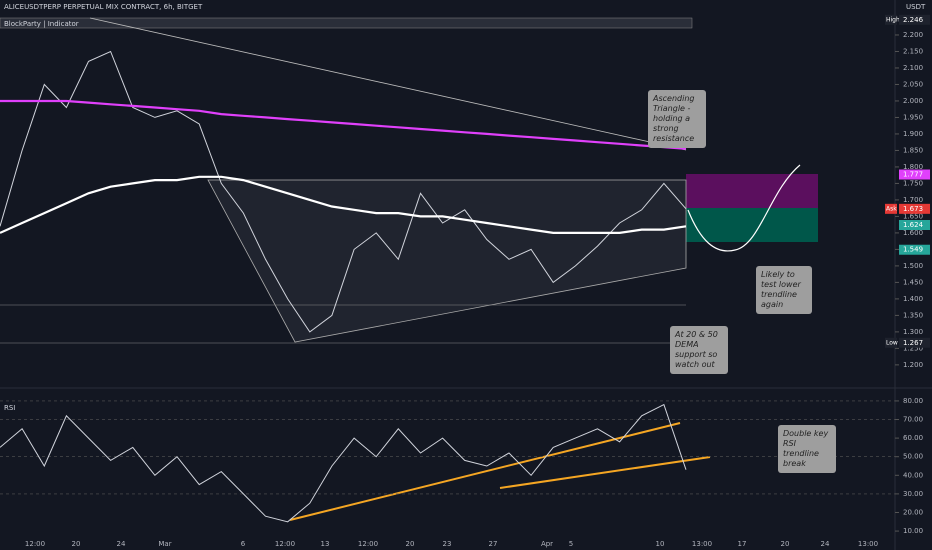  What do you see at coordinates (913, 167) in the screenshot?
I see `y-tick-label: 1.800` at bounding box center [913, 167].